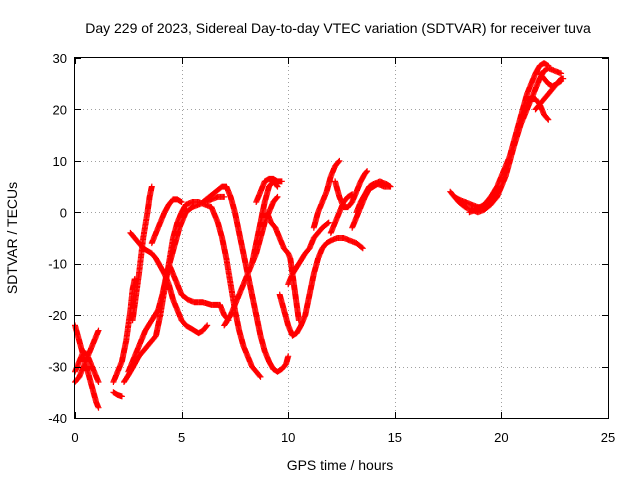  Describe the element at coordinates (60, 109) in the screenshot. I see `y-tick-label: 20` at that location.